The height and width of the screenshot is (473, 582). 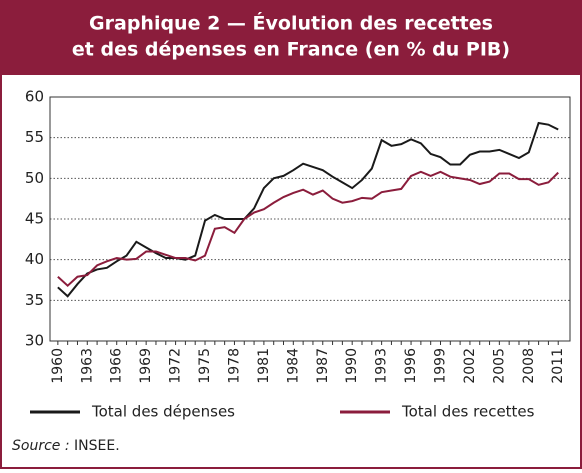 I want to click on source-text: INSEE., so click(x=97, y=446).